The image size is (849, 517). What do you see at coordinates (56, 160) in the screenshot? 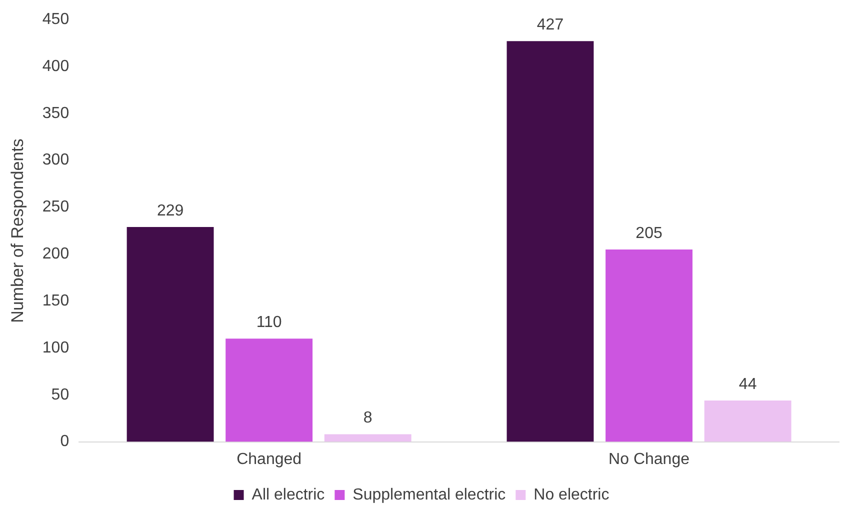
I see `y-tick-label: 300` at bounding box center [56, 160].